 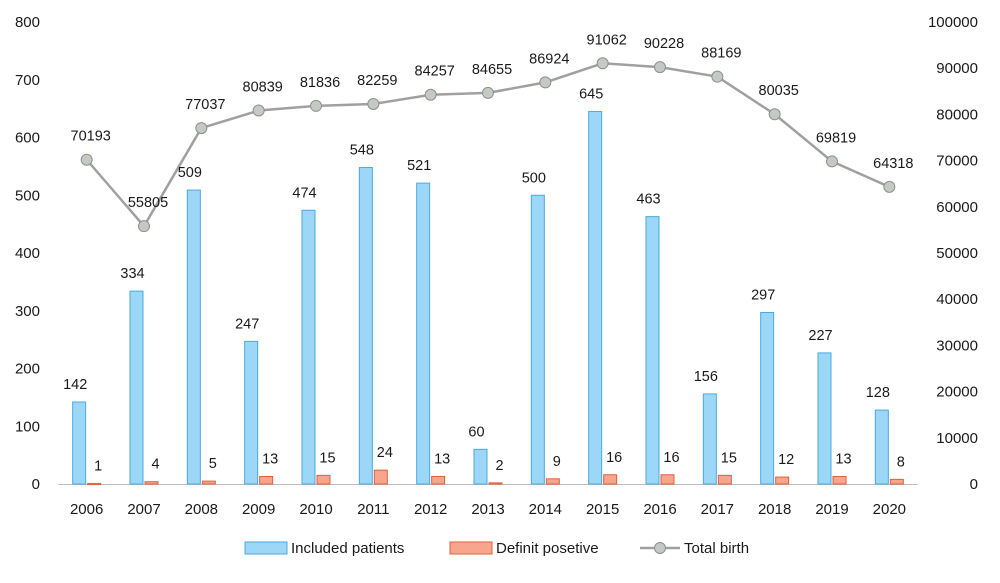 I want to click on data-label-definit-posetive: 16, so click(x=614, y=458).